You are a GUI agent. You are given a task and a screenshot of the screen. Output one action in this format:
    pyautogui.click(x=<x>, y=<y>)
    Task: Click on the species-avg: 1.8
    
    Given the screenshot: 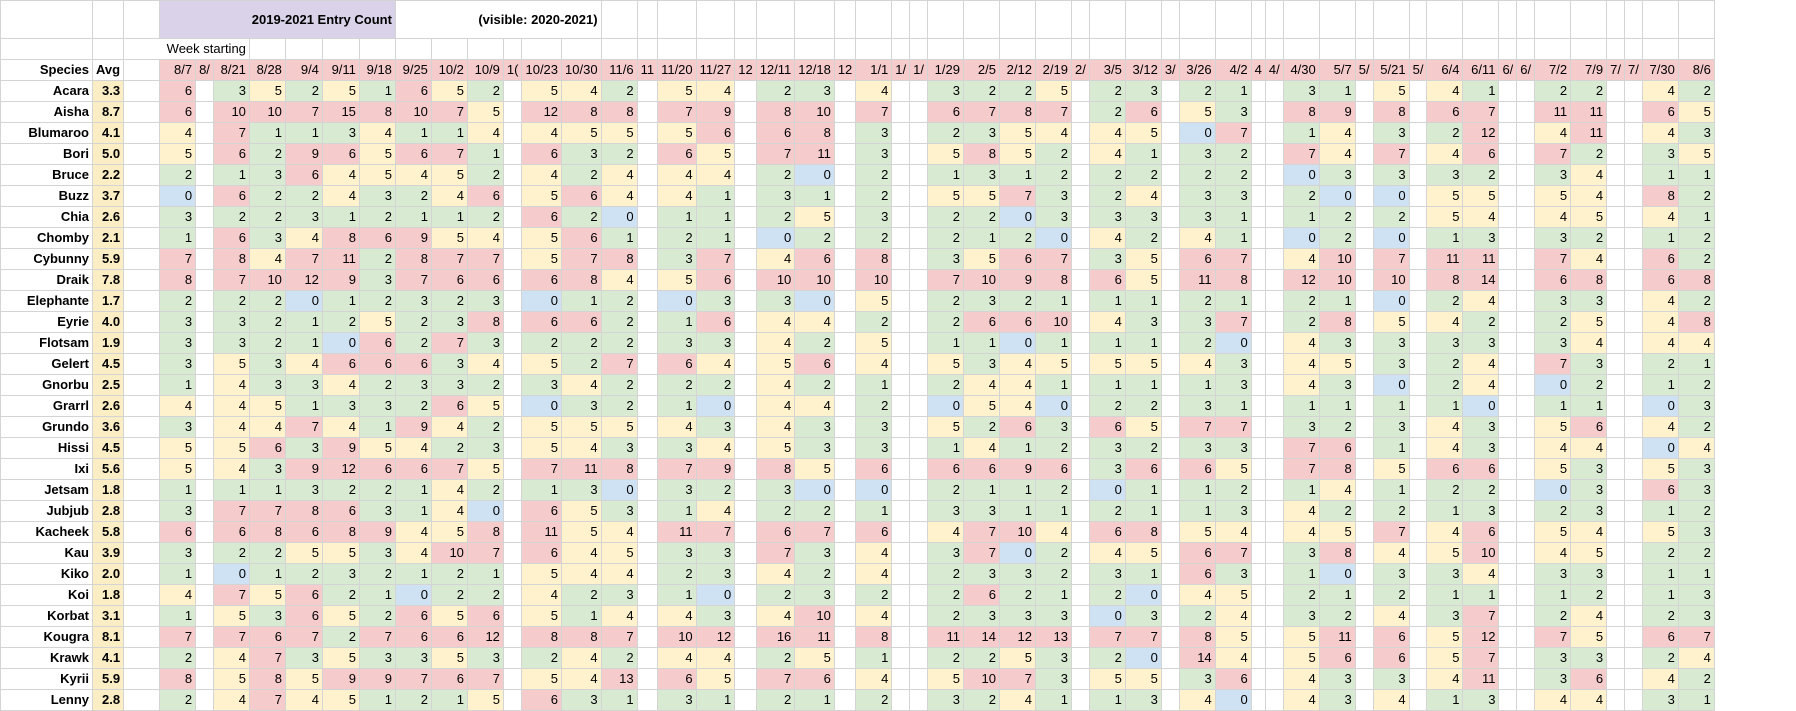 What is the action you would take?
    pyautogui.click(x=108, y=490)
    